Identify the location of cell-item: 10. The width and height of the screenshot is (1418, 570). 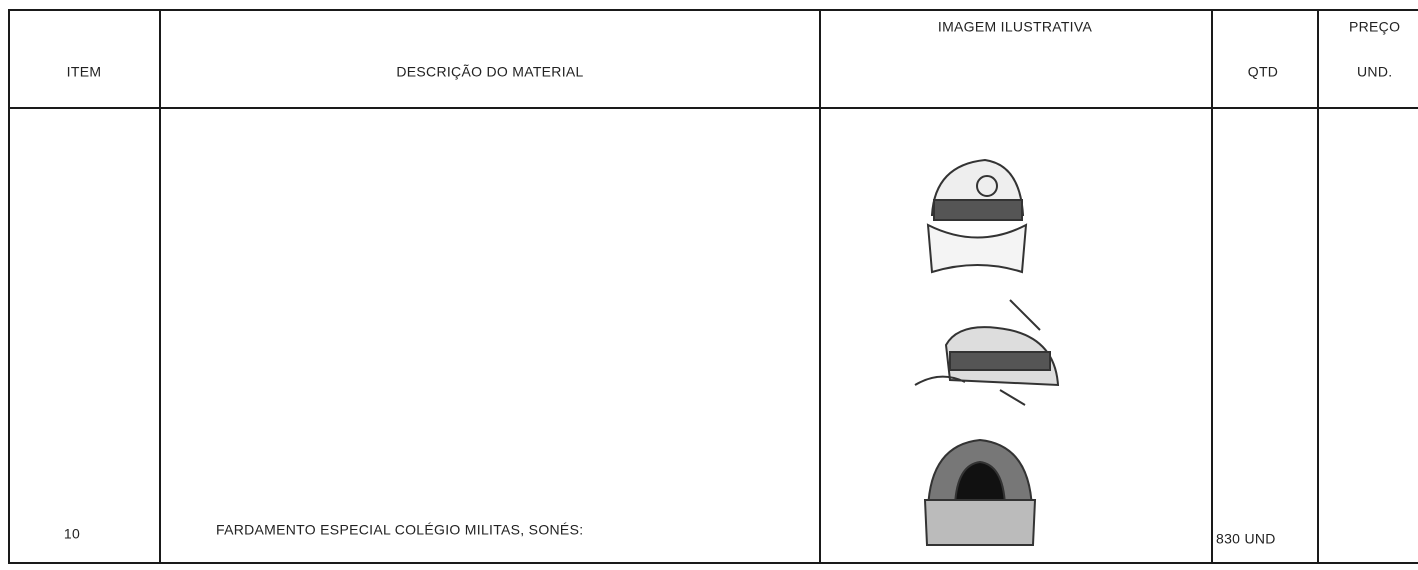
(72, 534).